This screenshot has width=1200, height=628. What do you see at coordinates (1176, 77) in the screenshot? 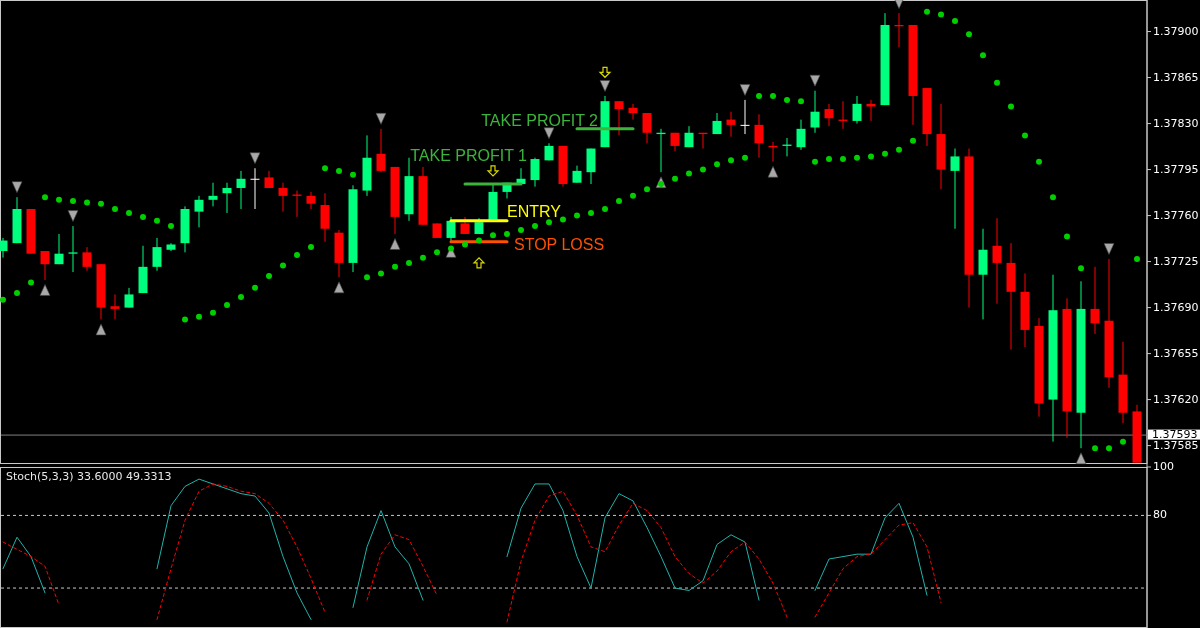
I see `y-tick-label: 1.37865` at bounding box center [1176, 77].